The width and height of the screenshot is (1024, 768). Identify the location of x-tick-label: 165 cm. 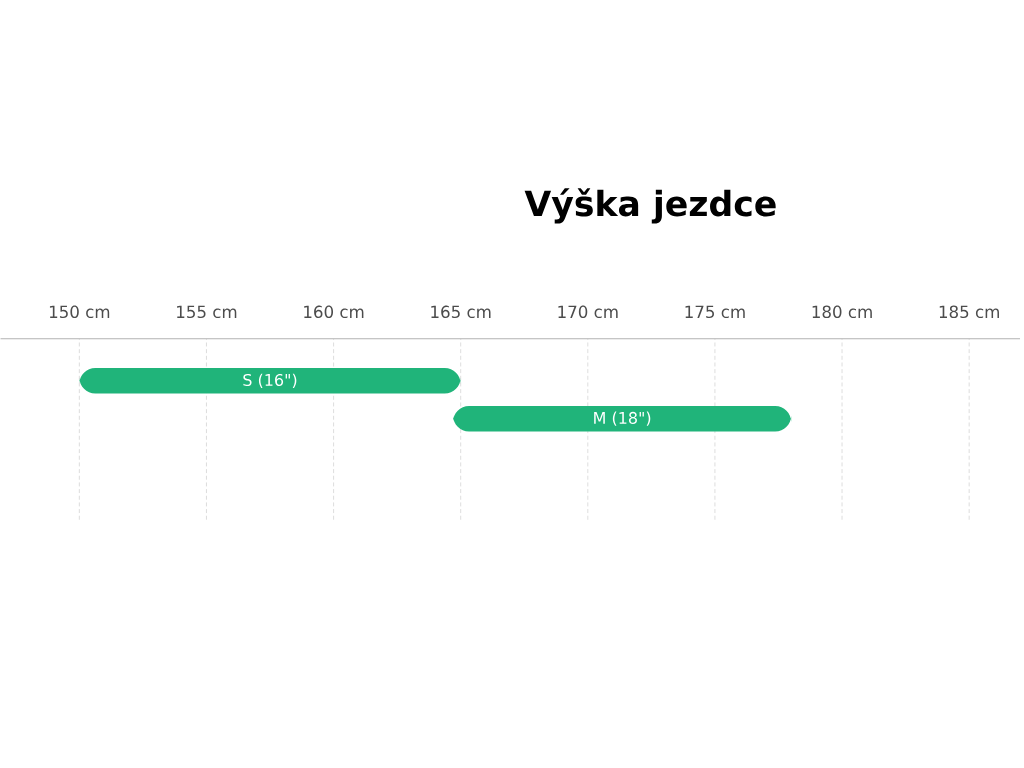
(461, 312).